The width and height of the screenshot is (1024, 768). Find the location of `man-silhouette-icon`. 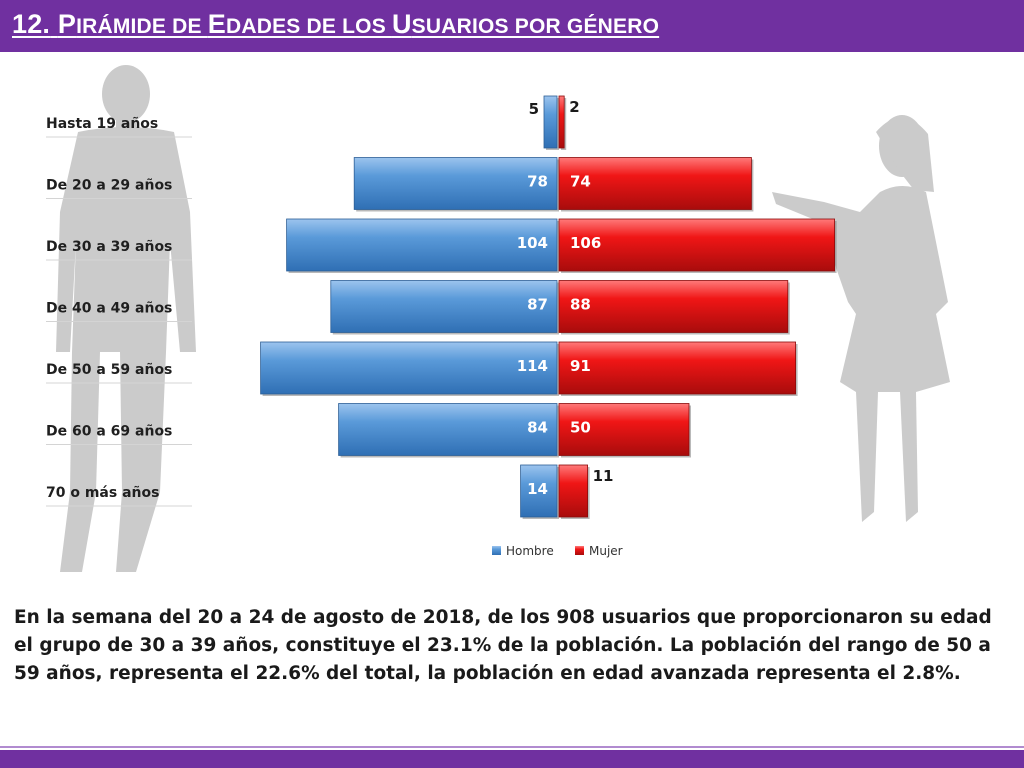

man-silhouette-icon is located at coordinates (126, 318).